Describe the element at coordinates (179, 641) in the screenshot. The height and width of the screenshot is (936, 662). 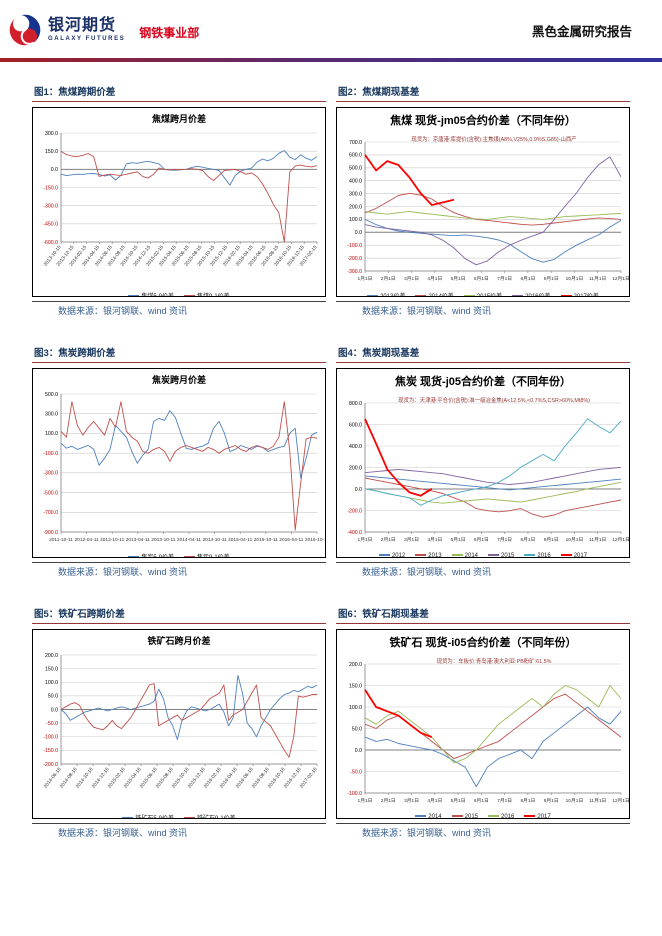
I see `chart-title: 铁矿石跨月价差` at that location.